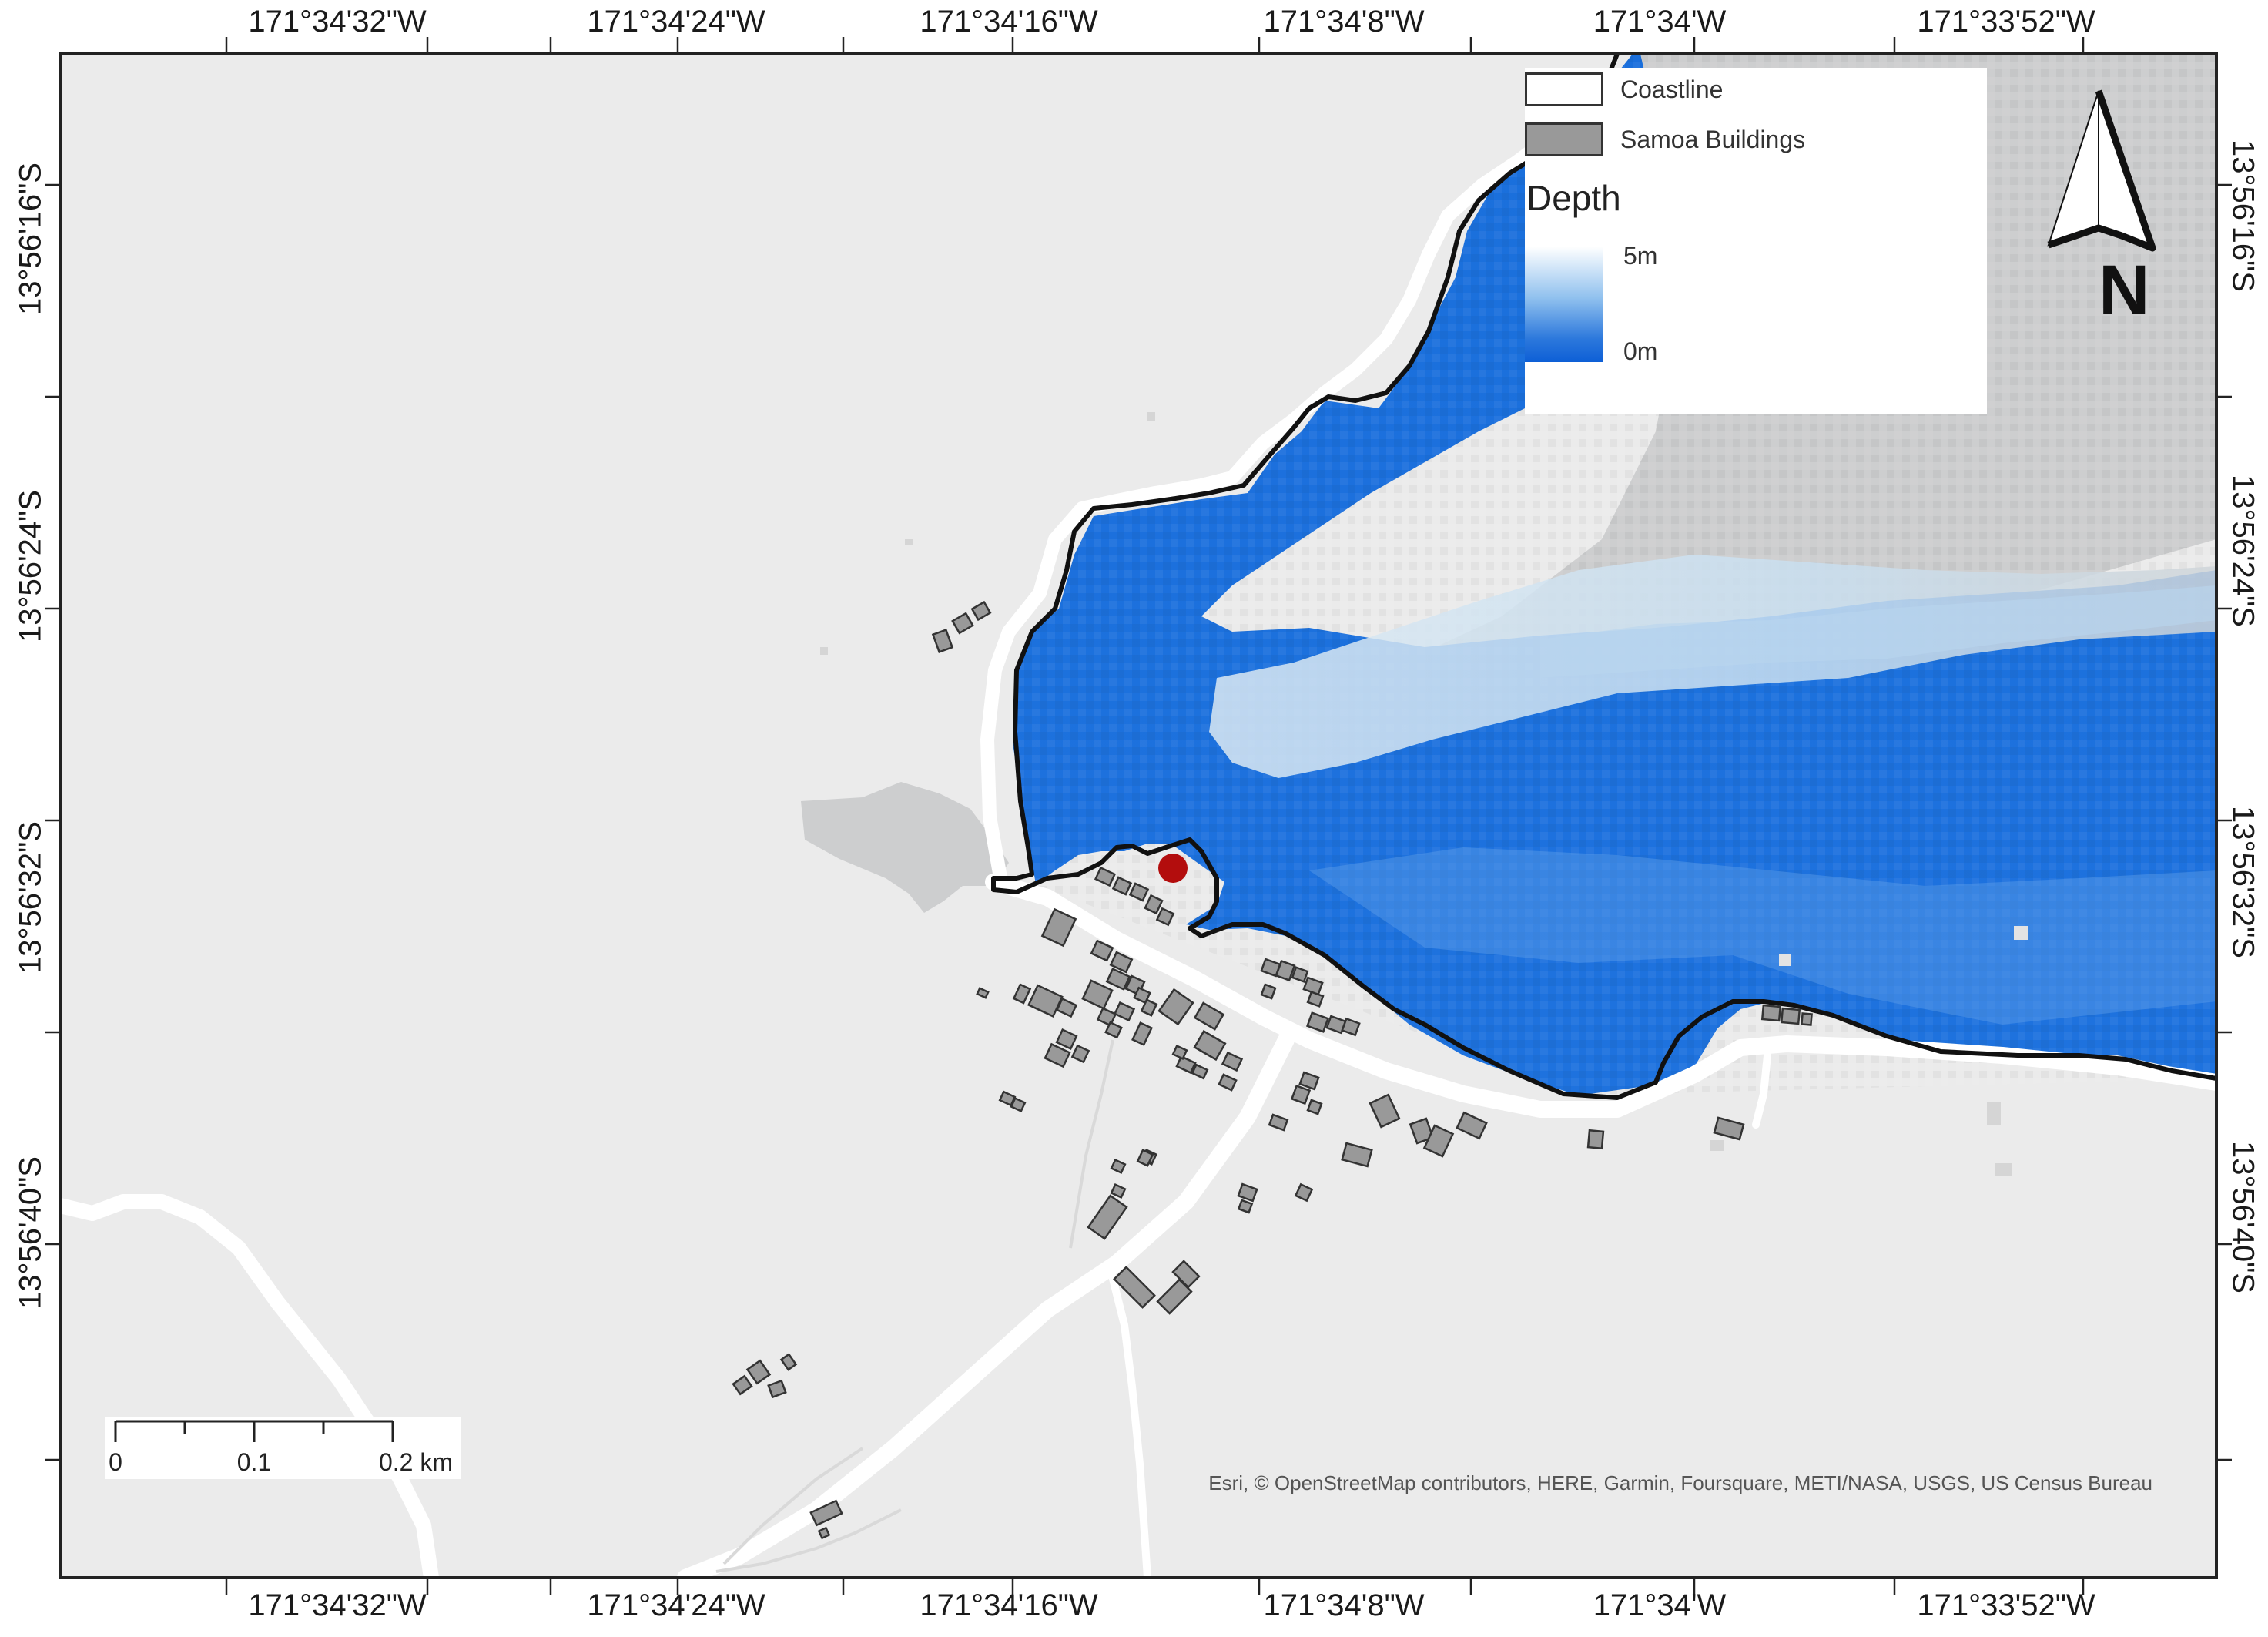 Image resolution: width=2268 pixels, height=1637 pixels. I want to click on scale-label: 0, so click(115, 1462).